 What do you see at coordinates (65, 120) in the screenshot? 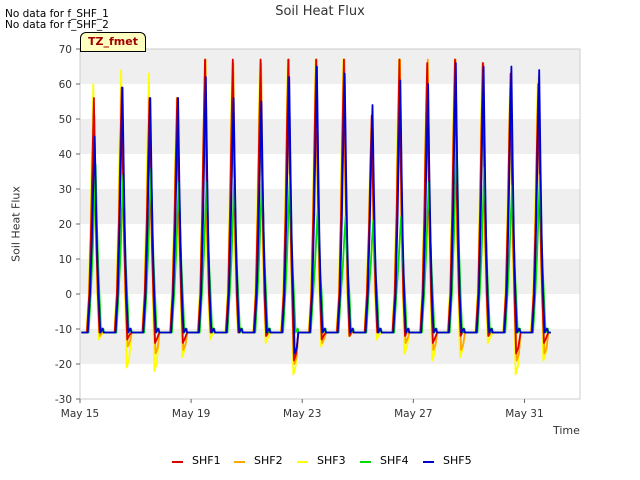
I see `y-tick-label: 50` at bounding box center [65, 120].